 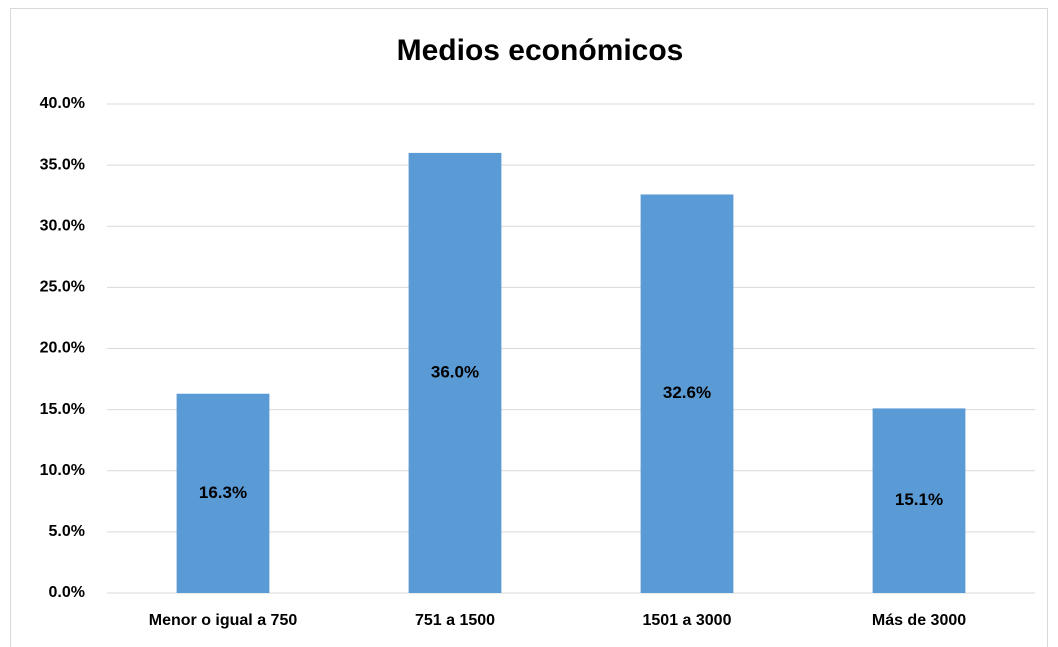 What do you see at coordinates (62, 409) in the screenshot?
I see `y-tick-label: 15.0%` at bounding box center [62, 409].